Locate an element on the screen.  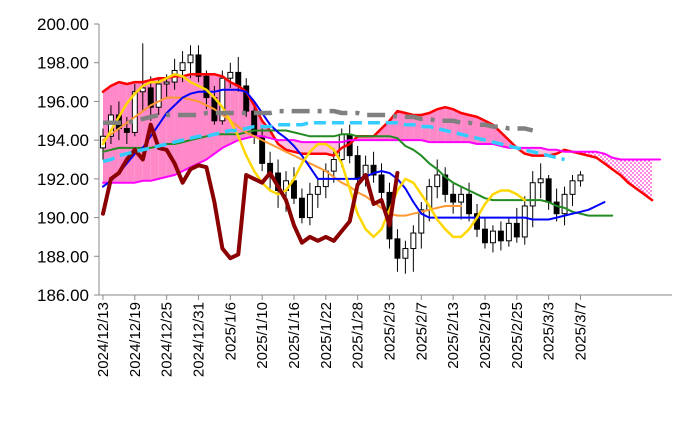
x-tick-label: 2025/3/7 is located at coordinates (581, 331).